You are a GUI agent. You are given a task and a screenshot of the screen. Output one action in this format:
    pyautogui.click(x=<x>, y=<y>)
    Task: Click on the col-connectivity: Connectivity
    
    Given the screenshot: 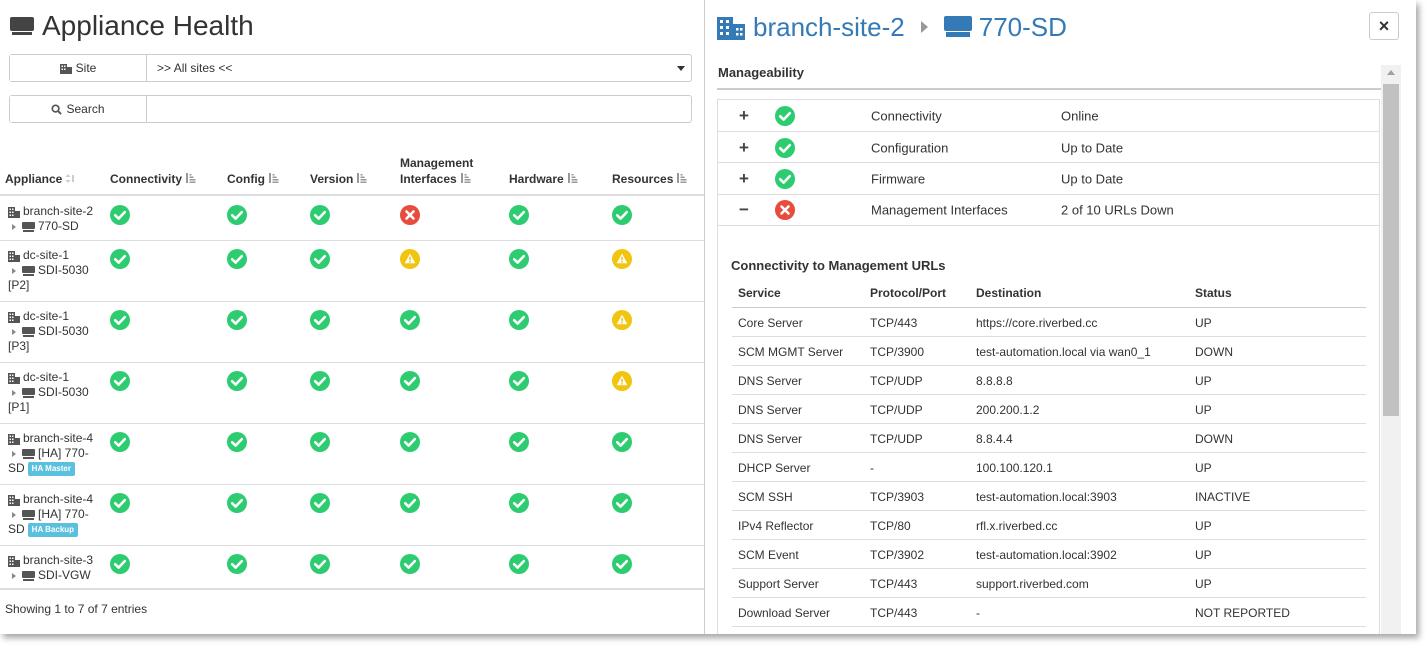 What is the action you would take?
    pyautogui.click(x=153, y=179)
    